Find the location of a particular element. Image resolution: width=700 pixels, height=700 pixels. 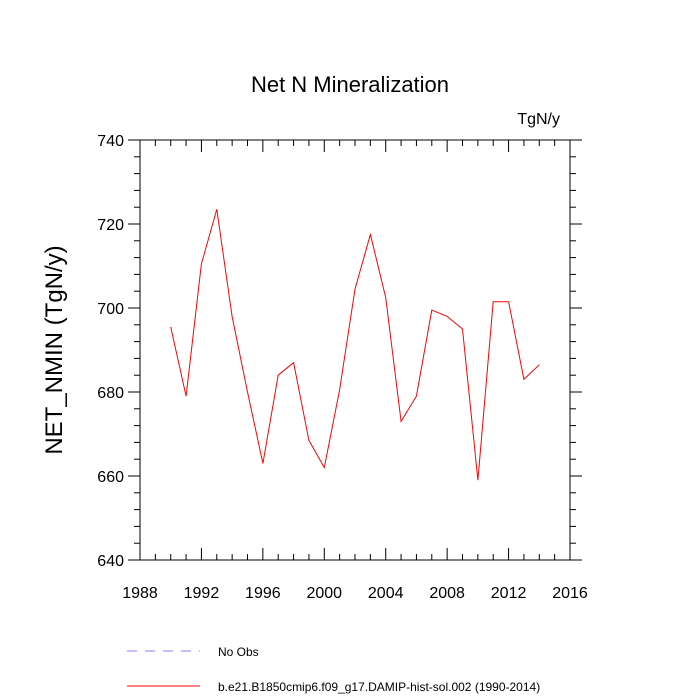

x-tick-label: 1996 is located at coordinates (263, 593).